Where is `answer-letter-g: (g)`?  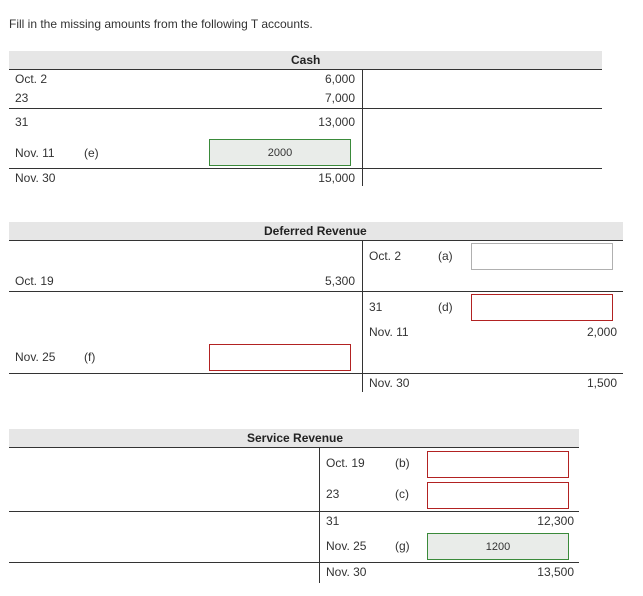 answer-letter-g: (g) is located at coordinates (402, 546).